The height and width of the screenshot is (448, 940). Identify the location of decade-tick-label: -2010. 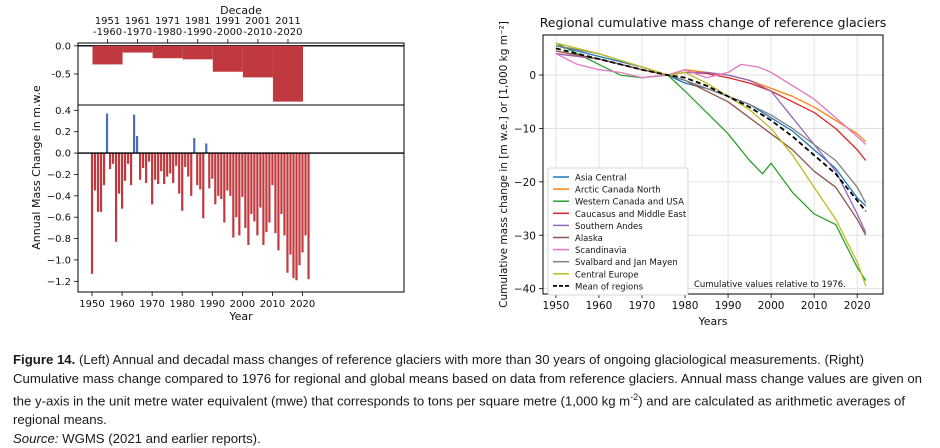
(257, 32).